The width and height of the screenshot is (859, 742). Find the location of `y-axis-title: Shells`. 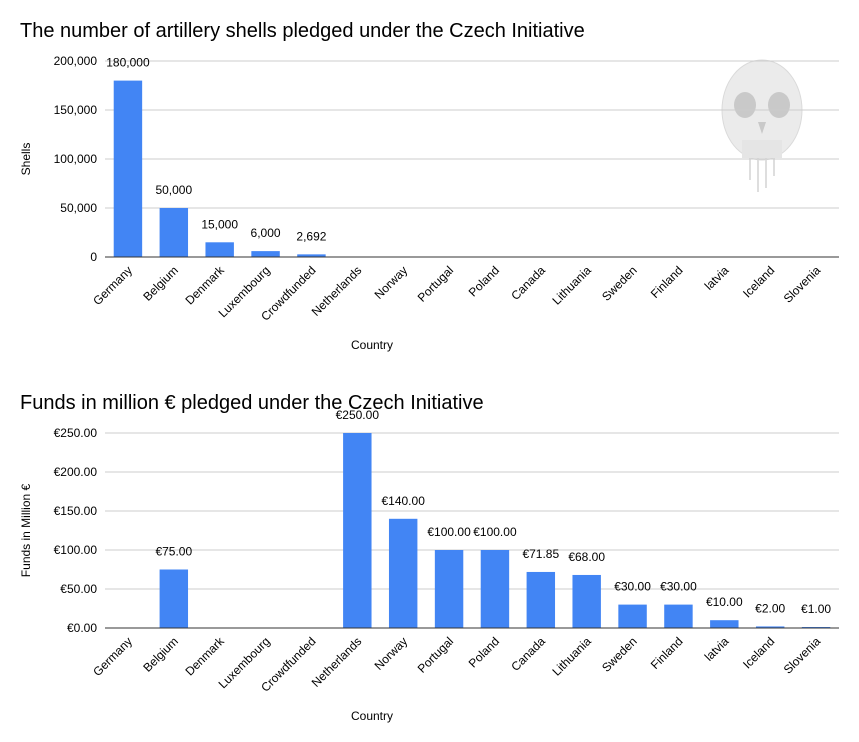

y-axis-title: Shells is located at coordinates (26, 159).